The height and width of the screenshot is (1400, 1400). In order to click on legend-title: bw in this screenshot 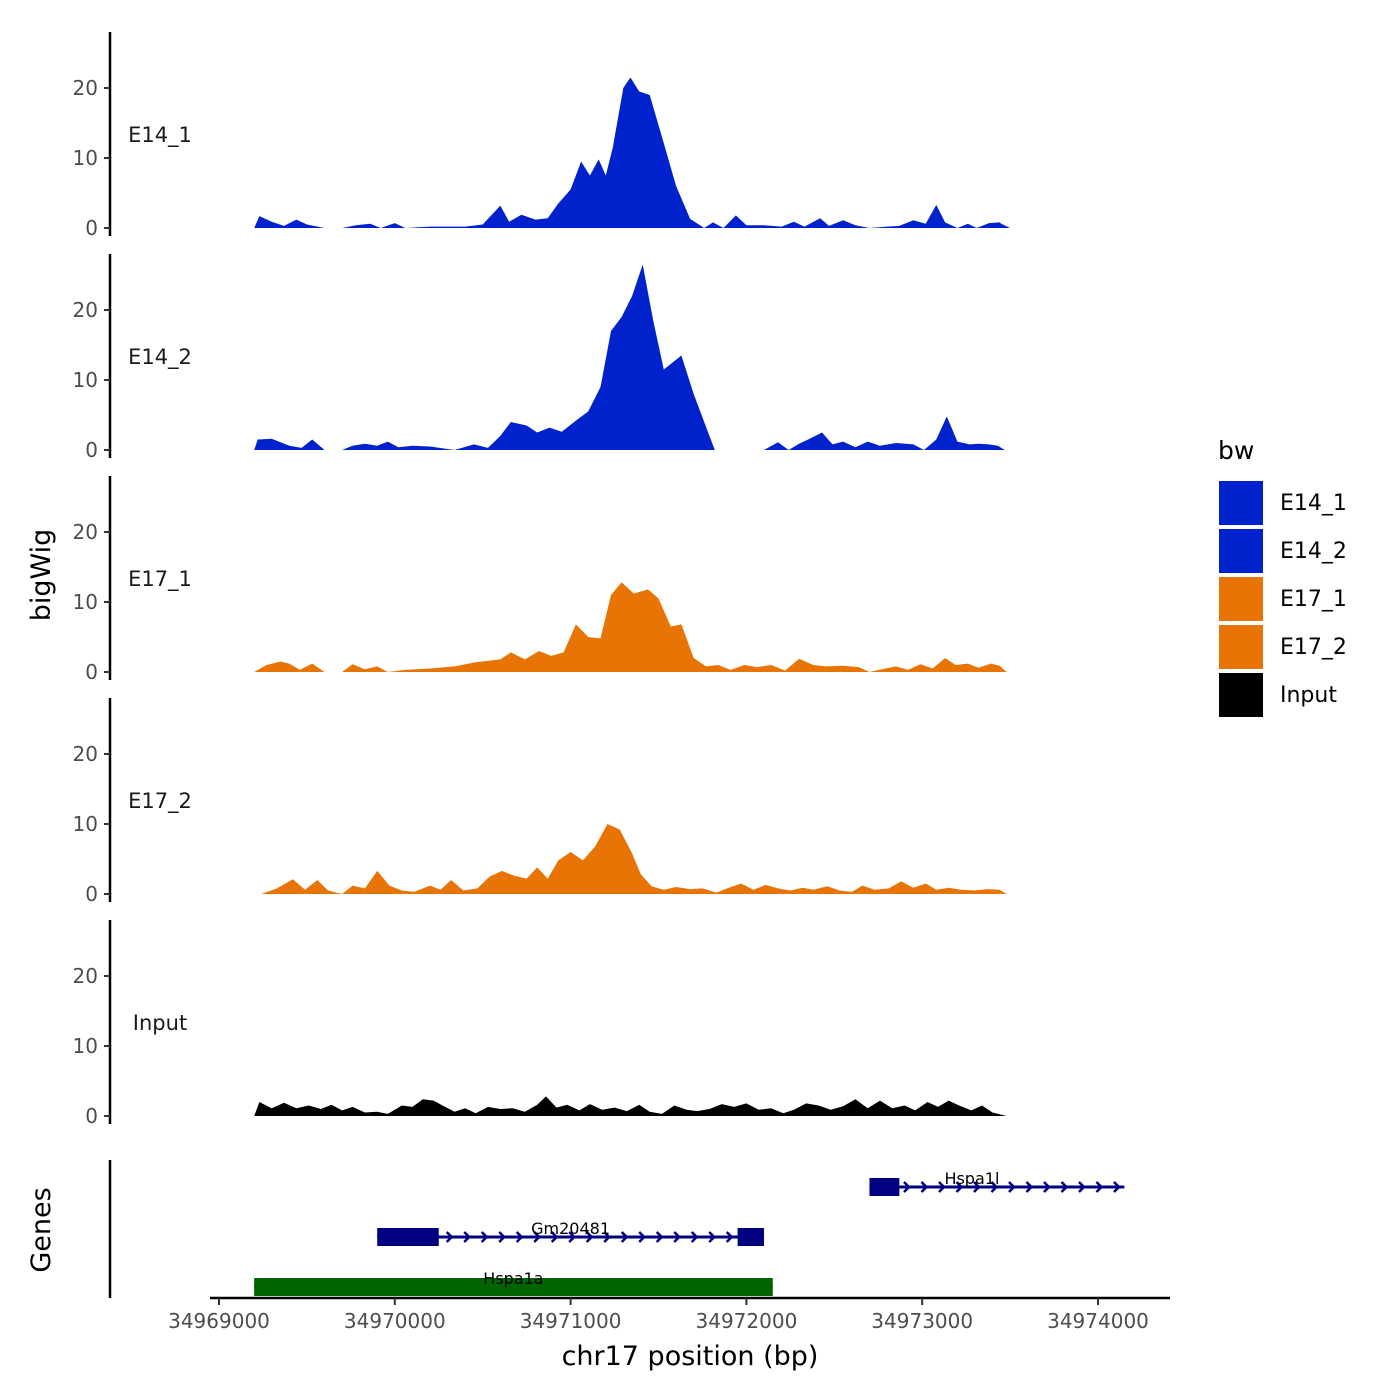, I will do `click(1236, 450)`.